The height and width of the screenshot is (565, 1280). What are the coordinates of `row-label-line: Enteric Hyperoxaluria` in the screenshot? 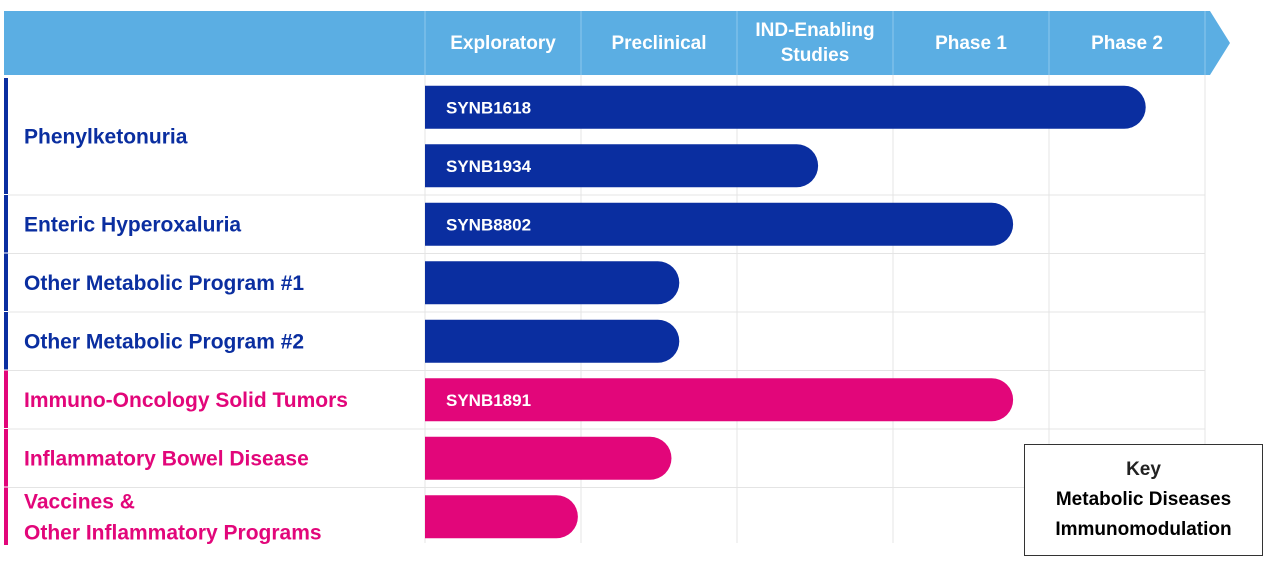 It's located at (132, 224).